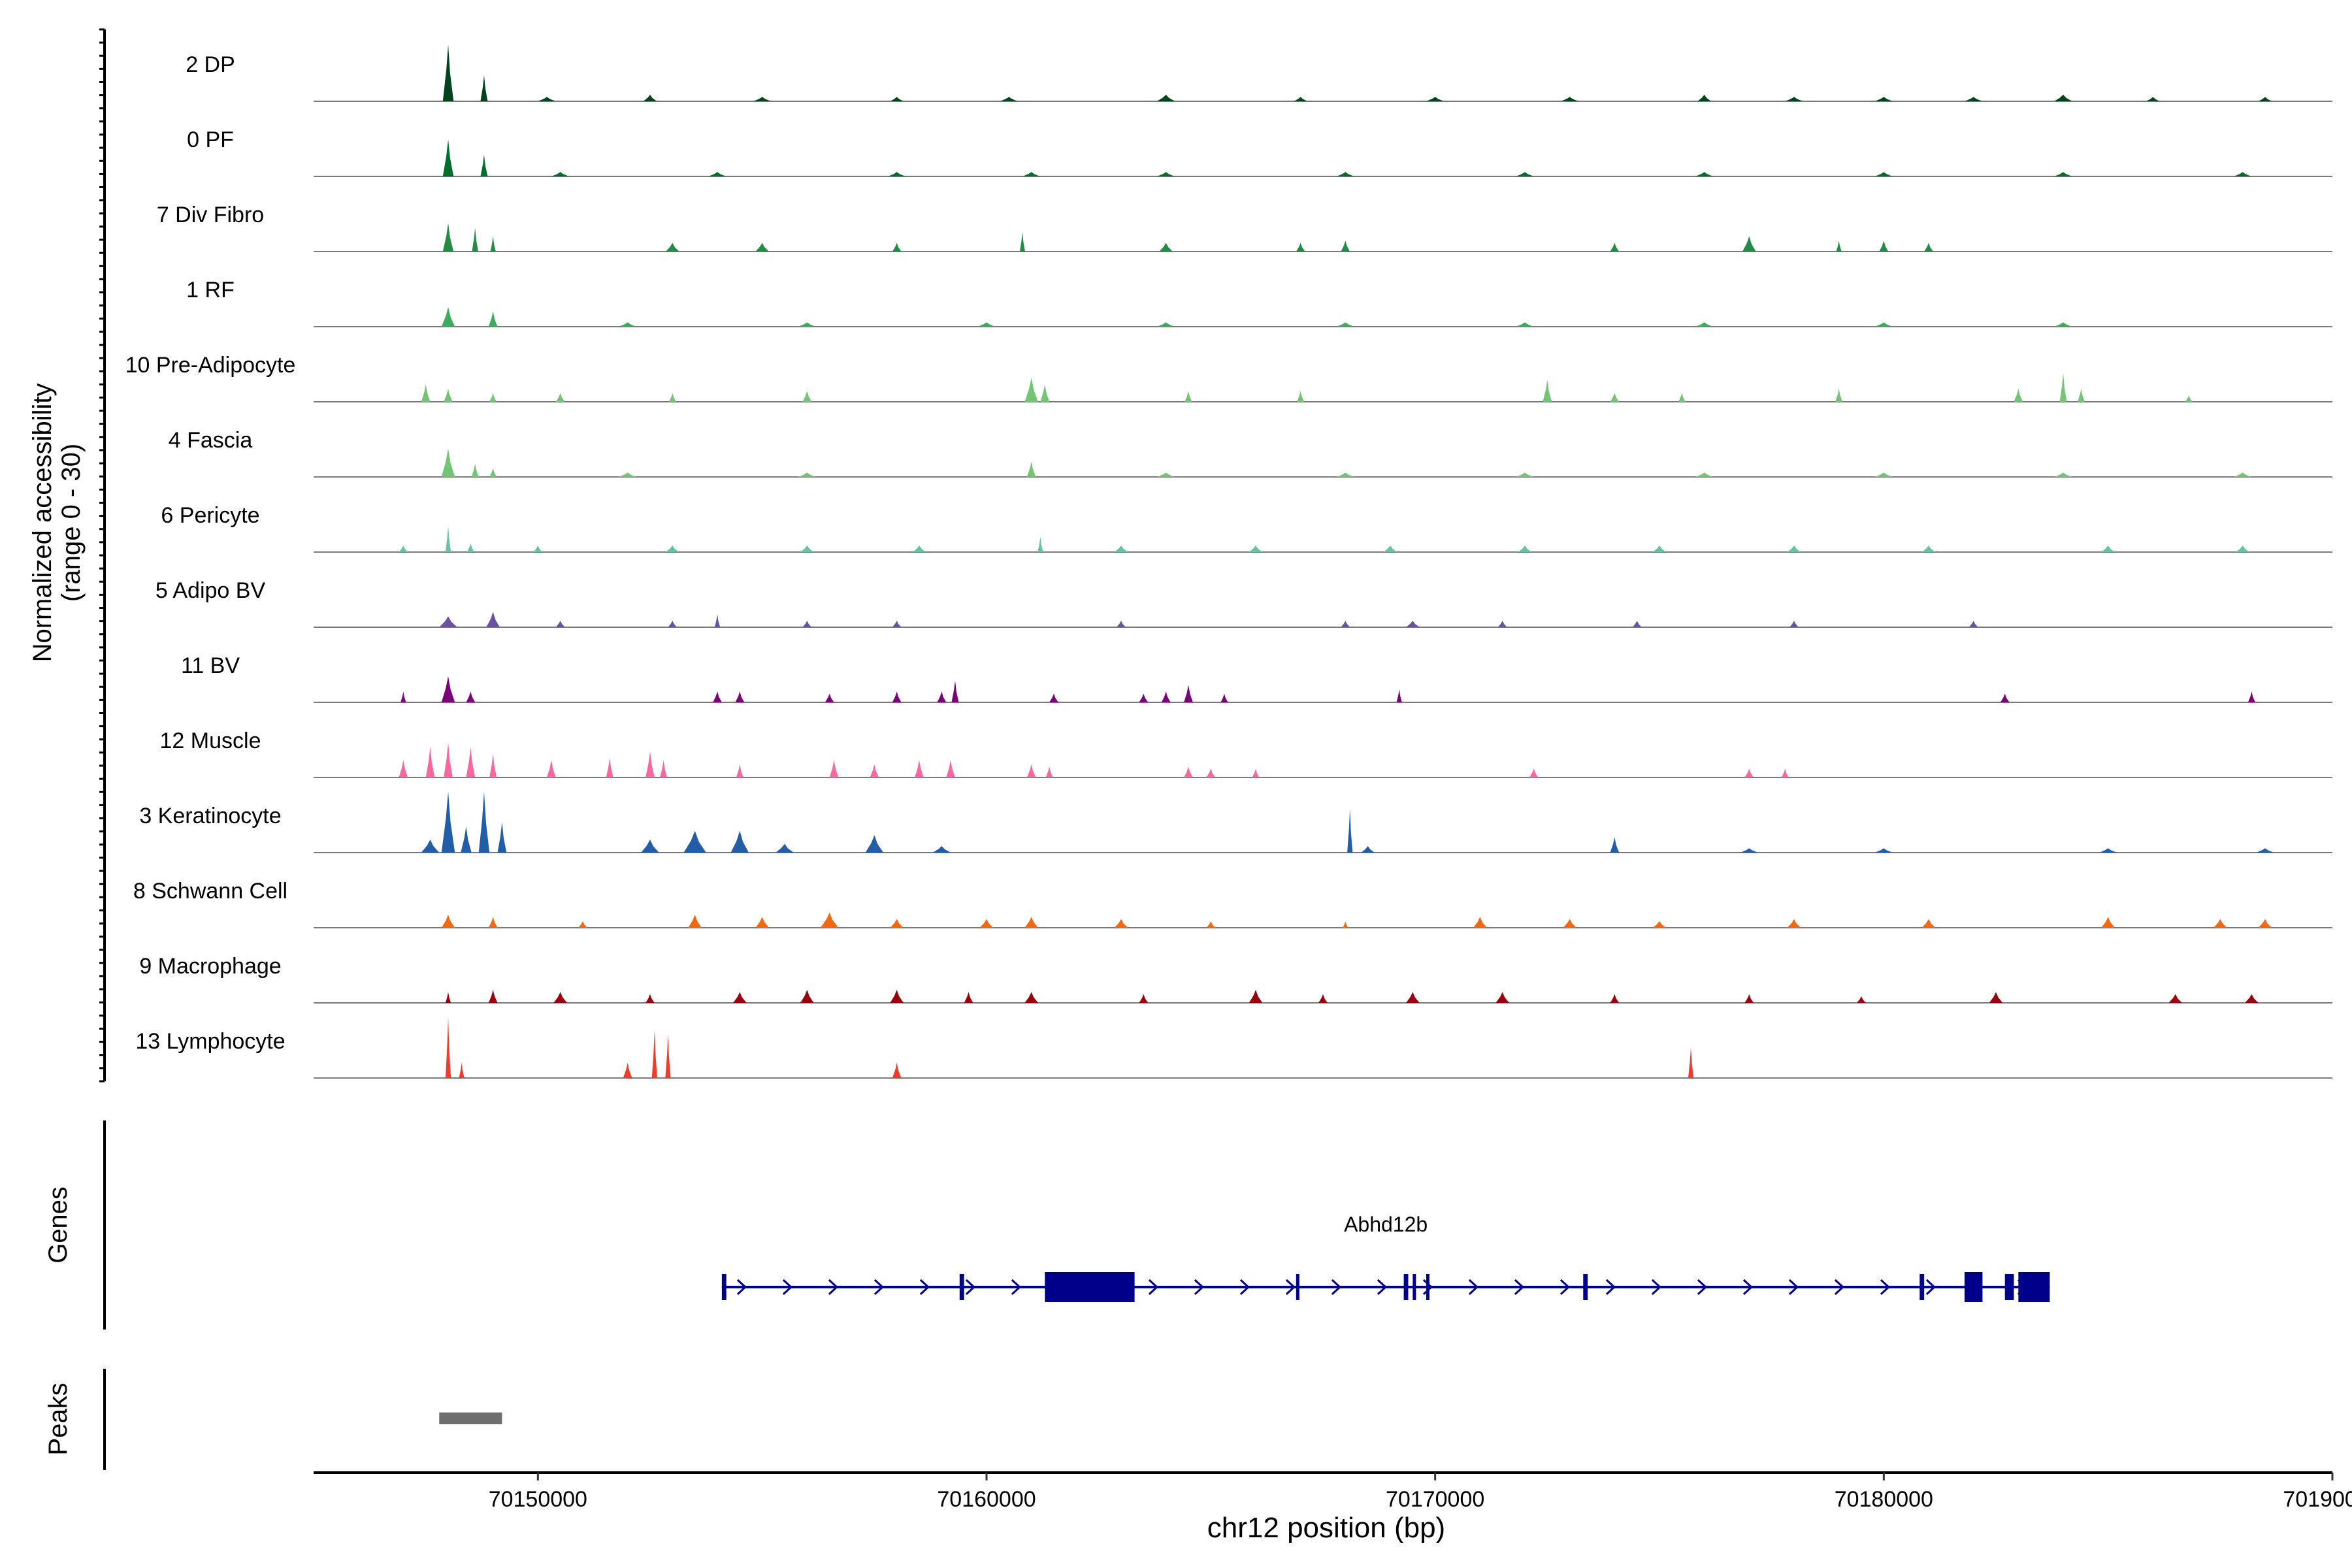 The image size is (2352, 1568). I want to click on track-label: 8 Schwann Cell, so click(210, 891).